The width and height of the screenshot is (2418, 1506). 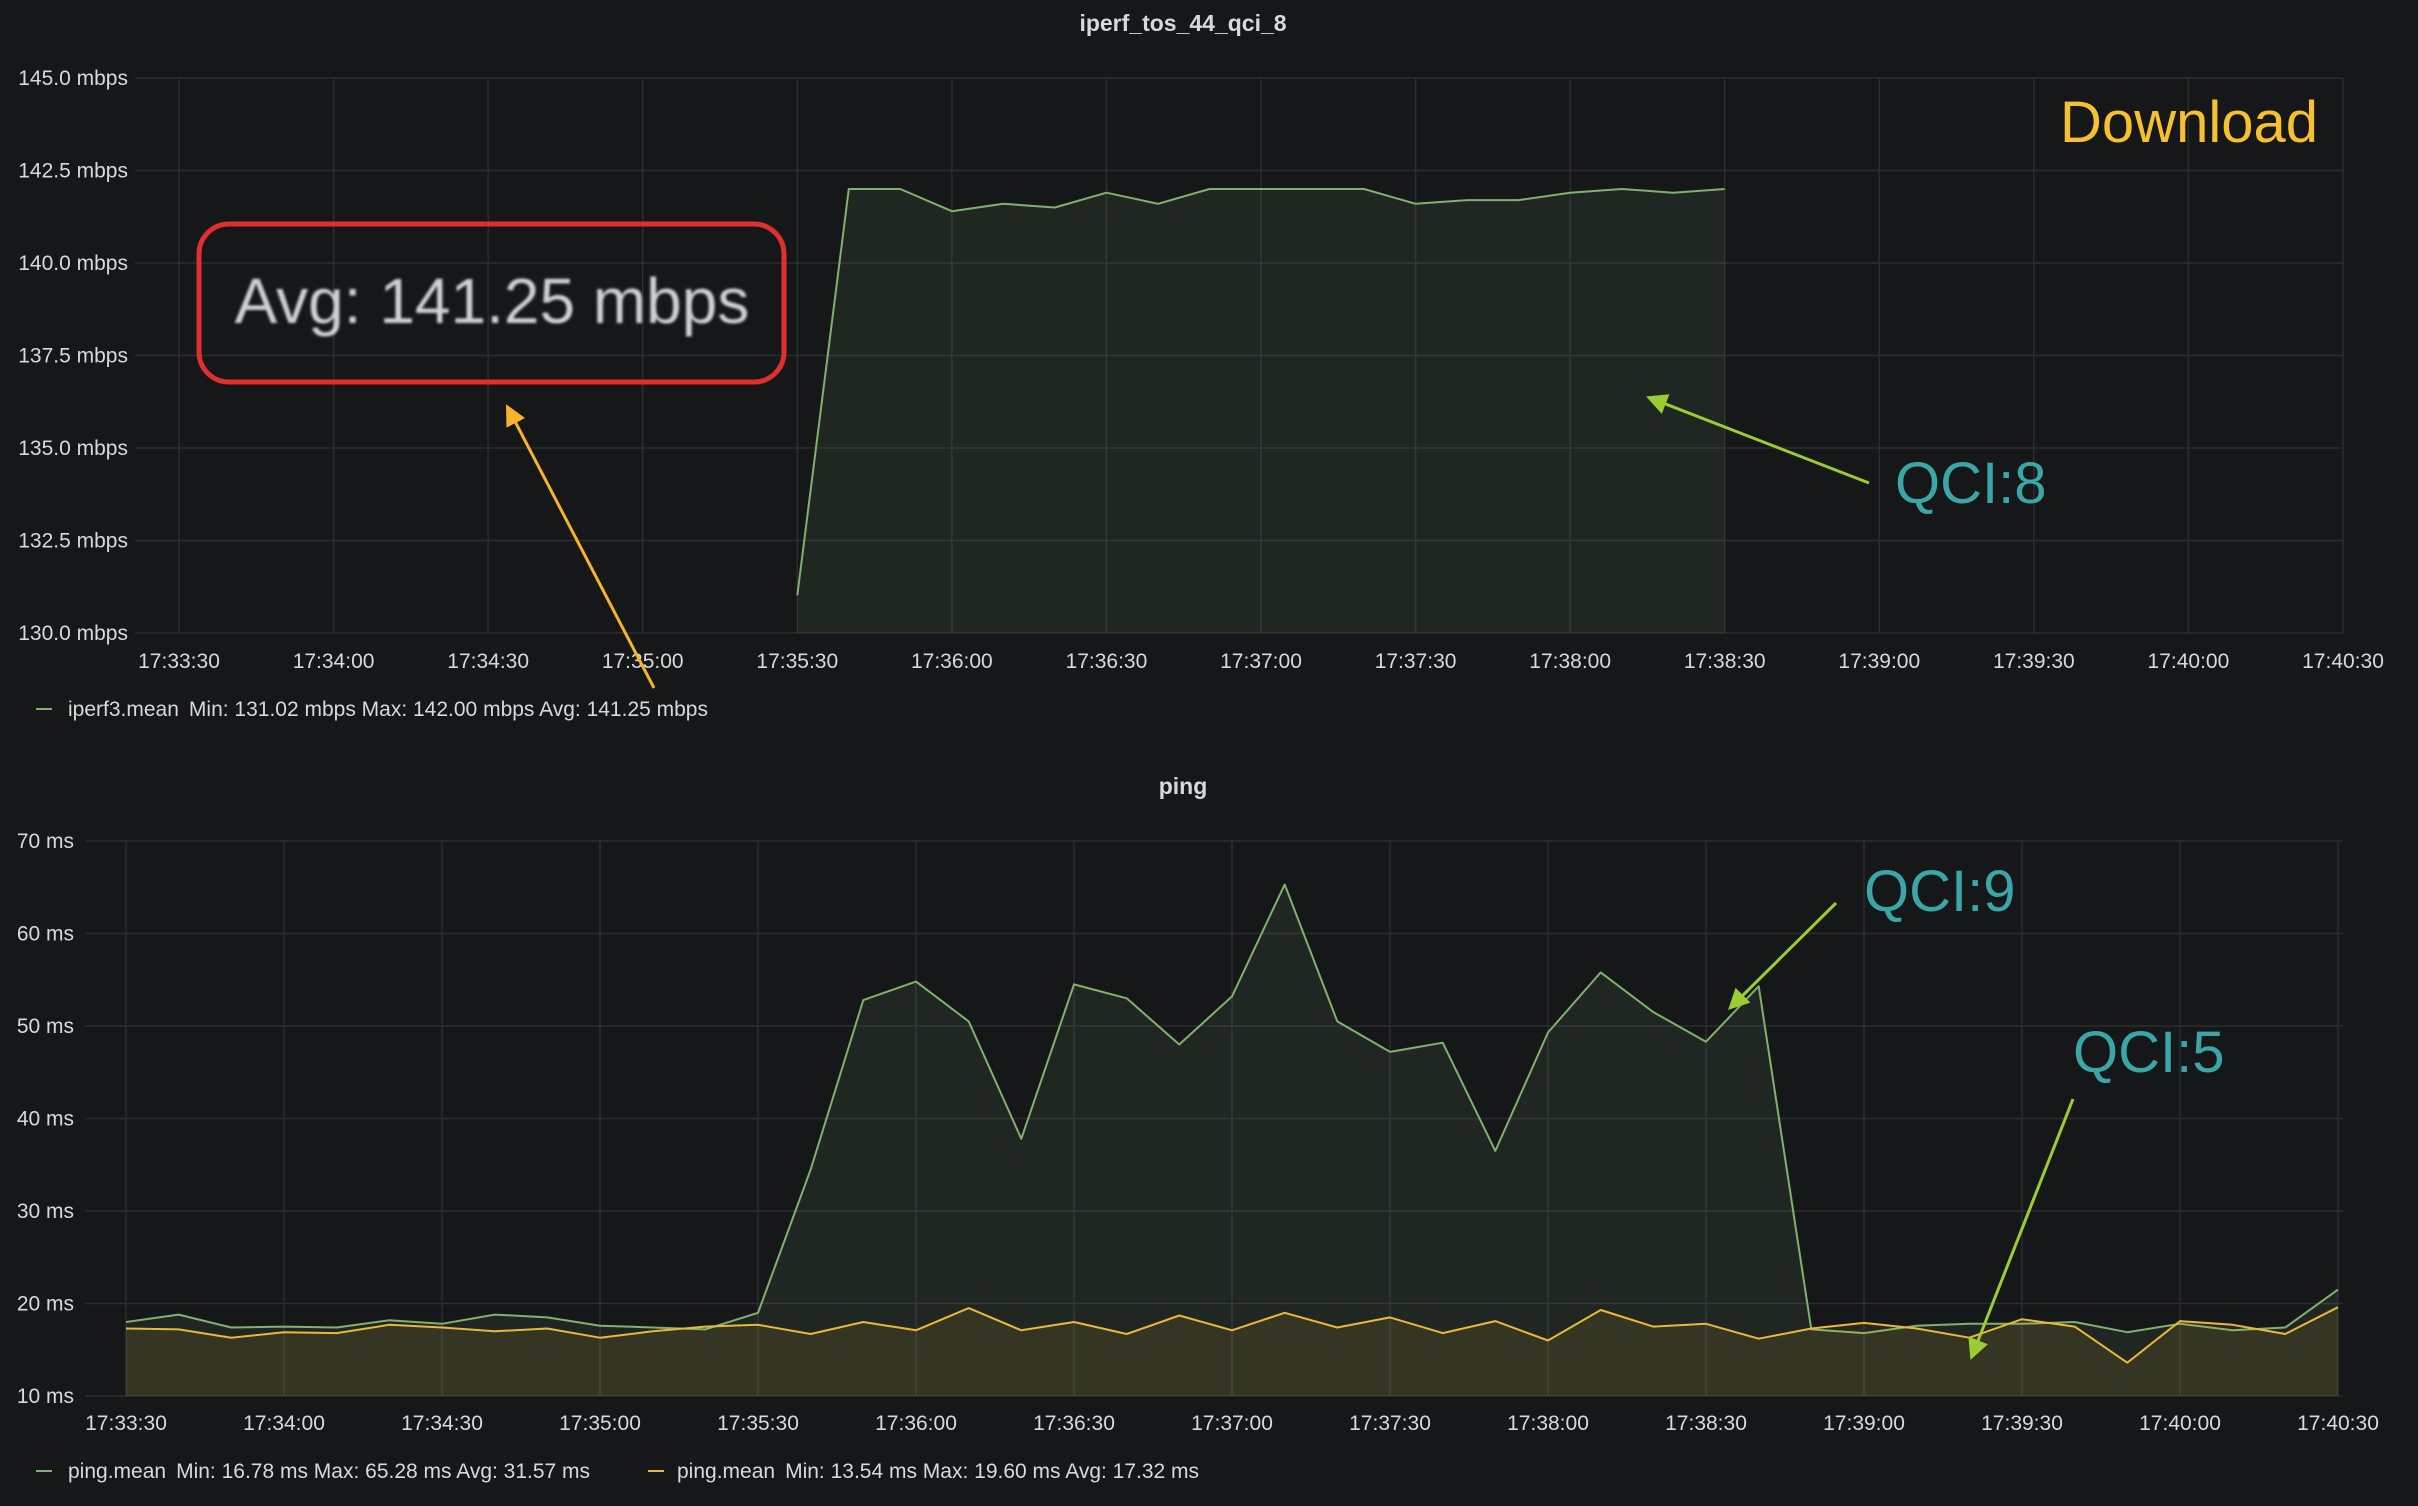 I want to click on avg-highlight-box, so click(x=491, y=303).